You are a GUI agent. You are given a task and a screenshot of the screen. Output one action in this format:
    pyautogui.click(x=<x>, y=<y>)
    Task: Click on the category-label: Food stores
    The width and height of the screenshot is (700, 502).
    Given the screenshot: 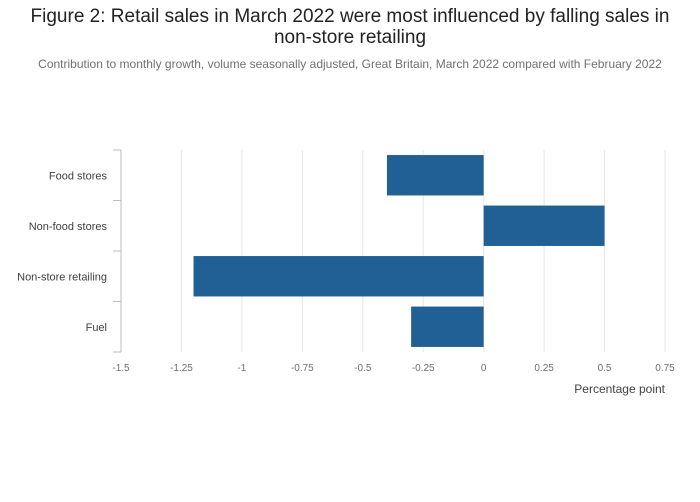 What is the action you would take?
    pyautogui.click(x=78, y=176)
    